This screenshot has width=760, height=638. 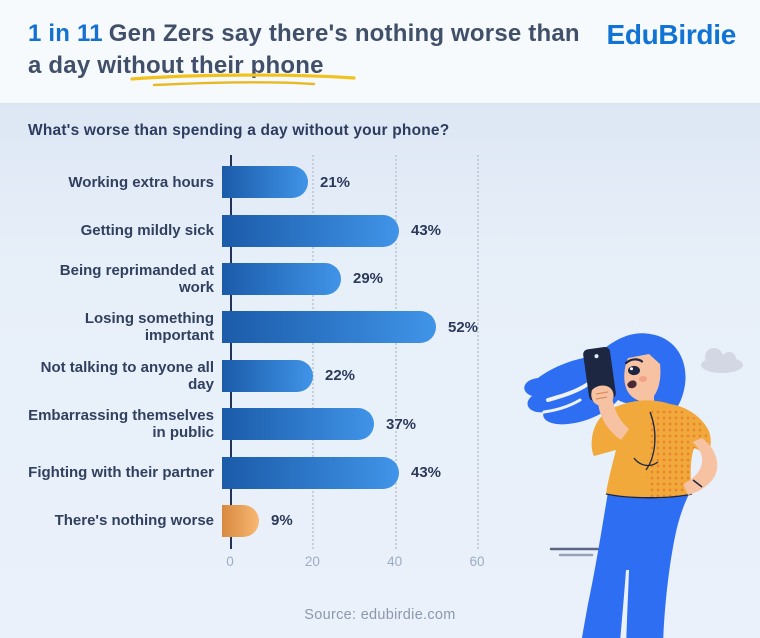 I want to click on yellow-underline-decoration, so click(x=243, y=80).